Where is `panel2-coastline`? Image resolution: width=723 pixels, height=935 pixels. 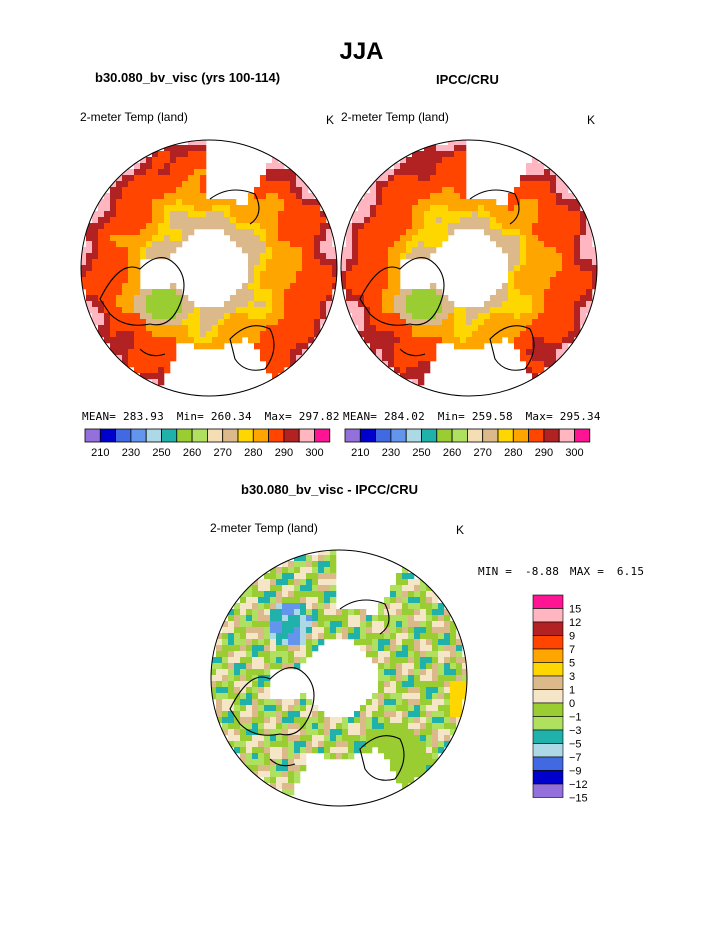 panel2-coastline is located at coordinates (447, 280).